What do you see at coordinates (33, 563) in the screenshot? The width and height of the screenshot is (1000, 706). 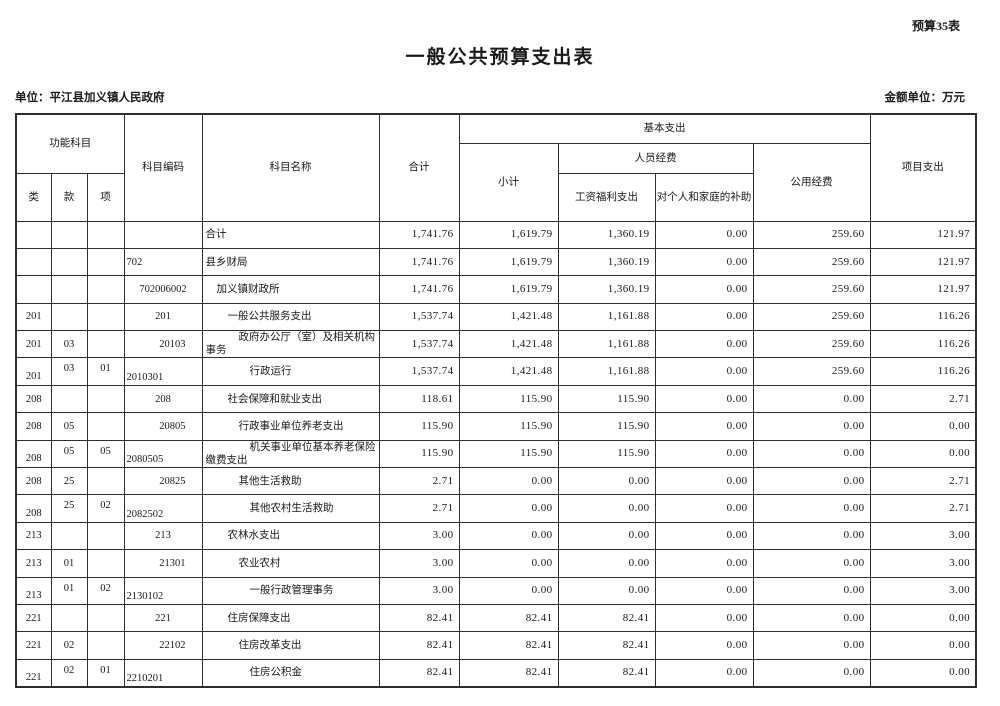 I see `cell-class: 213` at bounding box center [33, 563].